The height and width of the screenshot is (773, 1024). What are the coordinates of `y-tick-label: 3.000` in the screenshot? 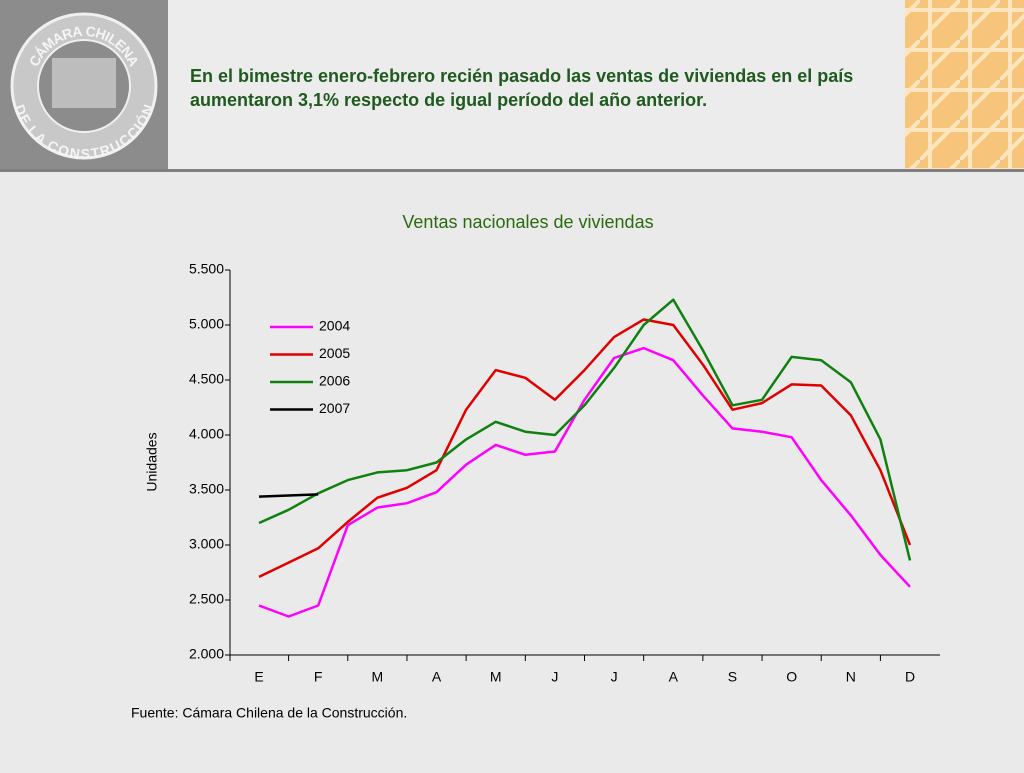 It's located at (206, 544).